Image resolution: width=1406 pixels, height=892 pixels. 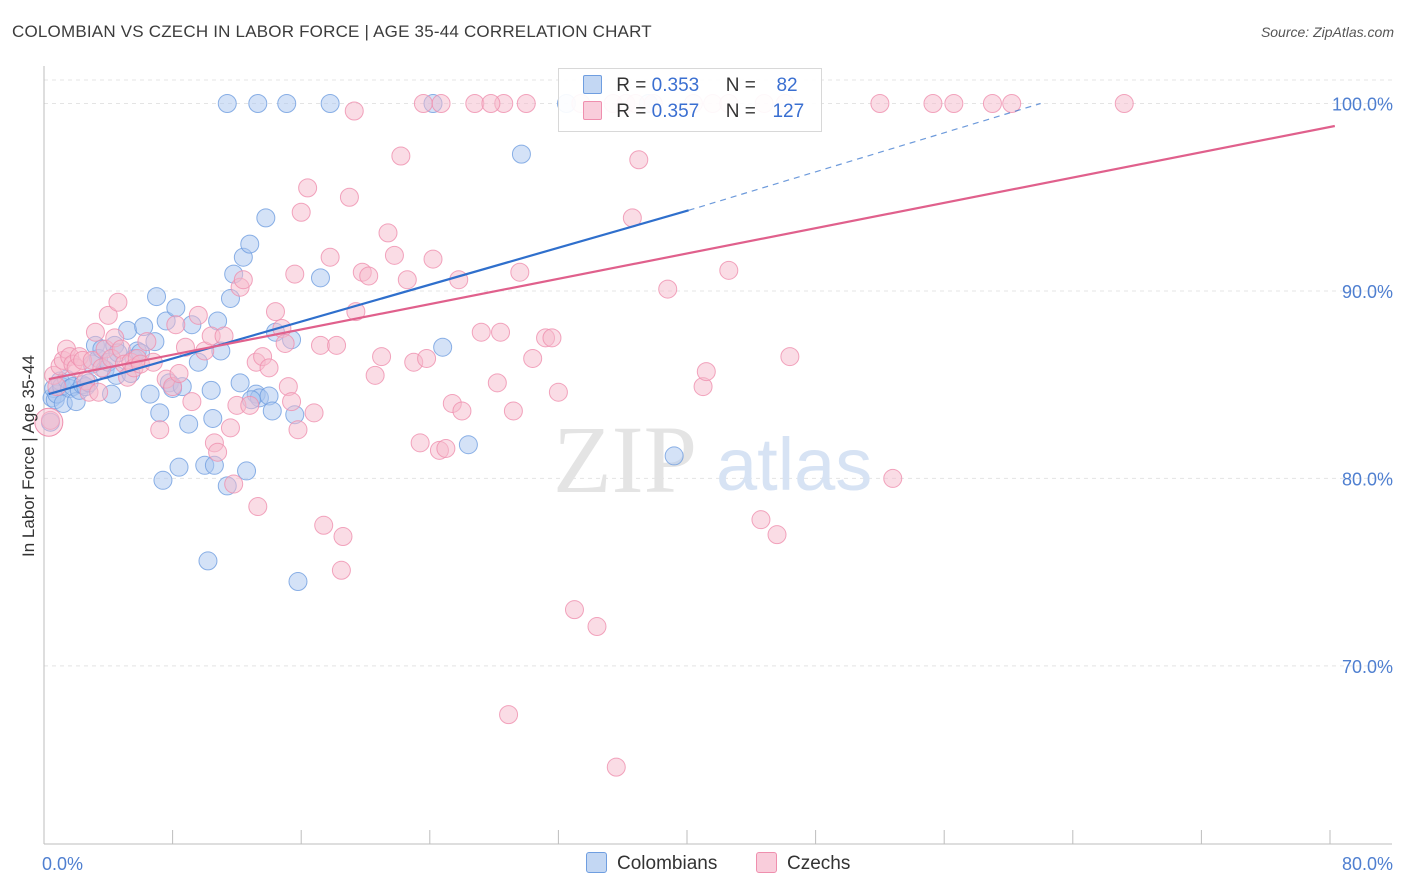 I want to click on n-value: 82, so click(x=787, y=85).